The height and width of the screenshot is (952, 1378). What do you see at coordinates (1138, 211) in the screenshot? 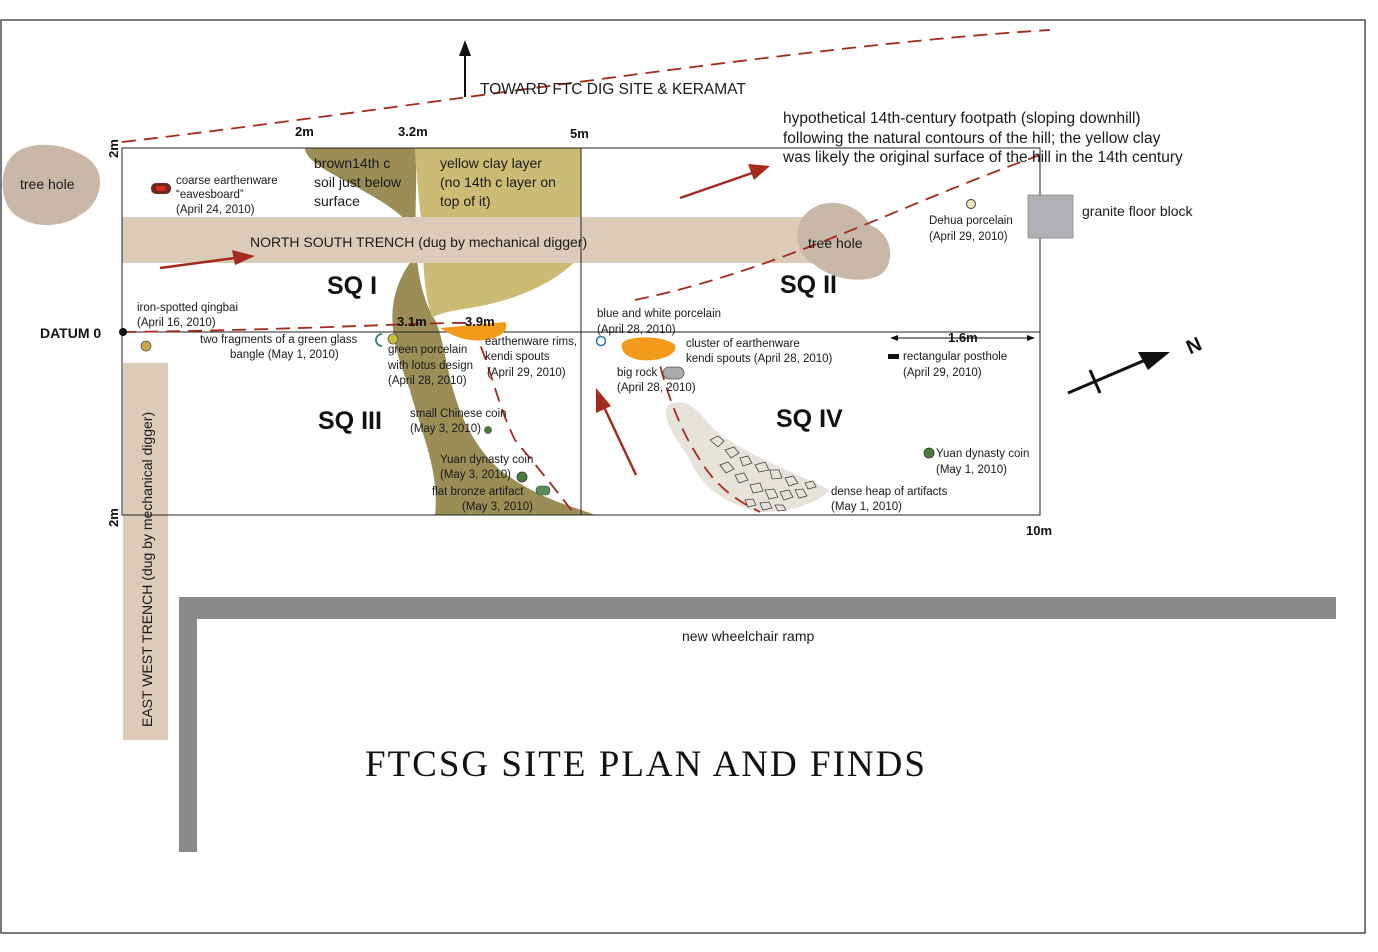
I see `granite-label: granite floor block` at bounding box center [1138, 211].